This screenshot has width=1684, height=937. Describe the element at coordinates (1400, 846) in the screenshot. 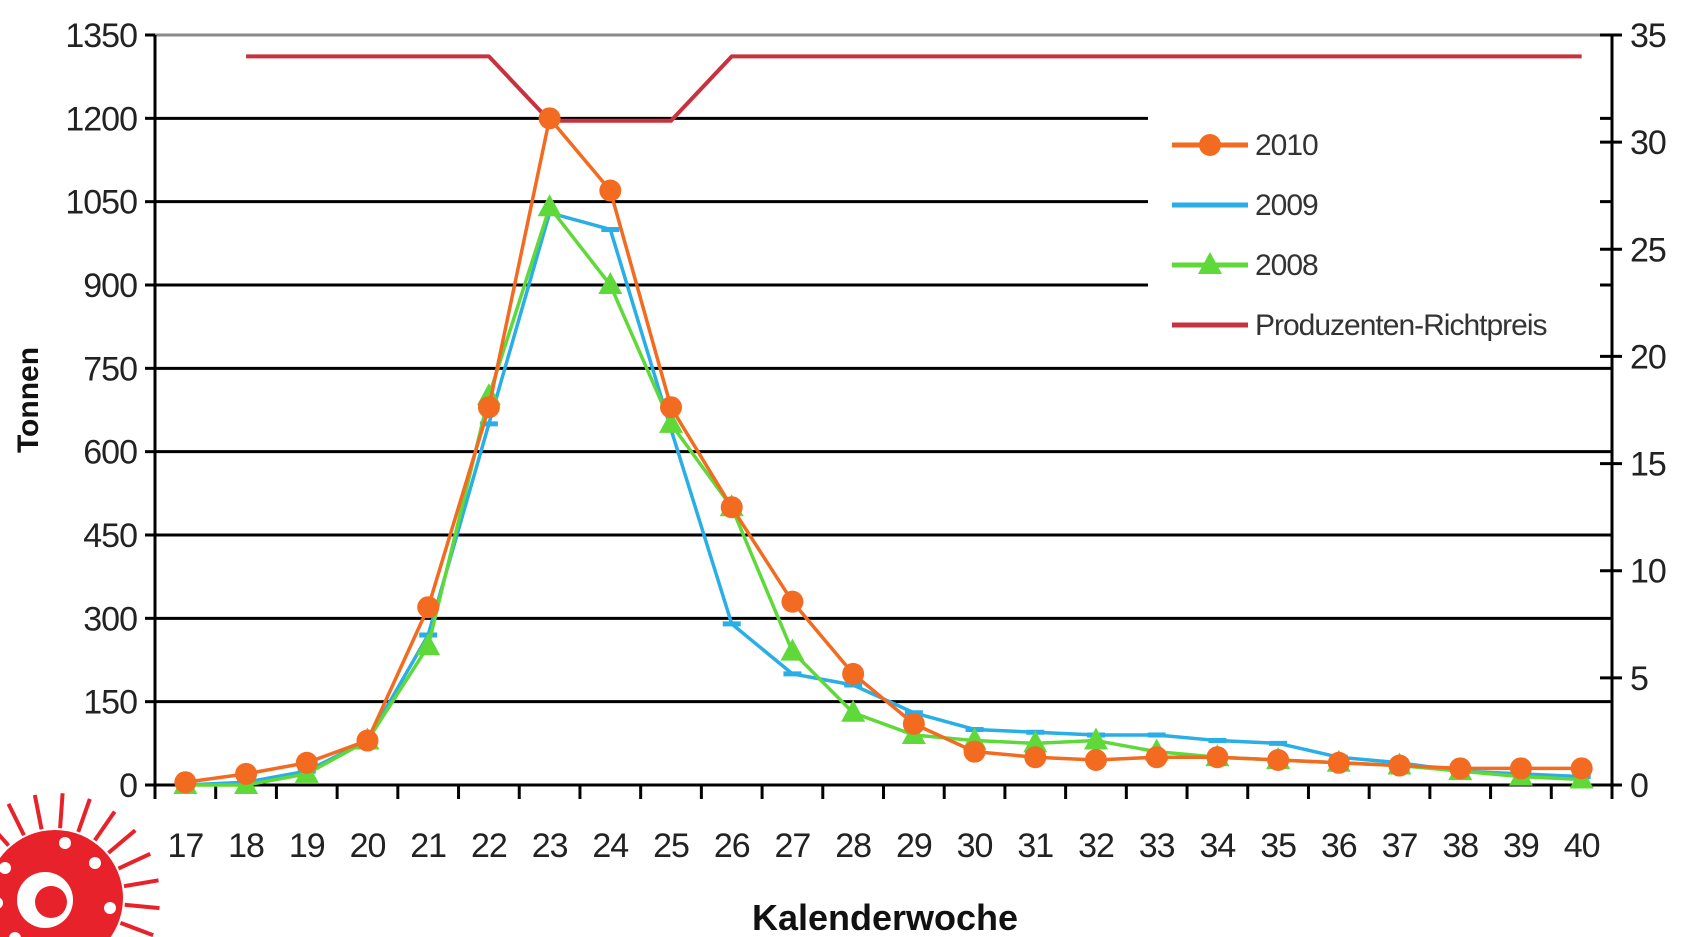

I see `x-tick-label-37: 37` at that location.